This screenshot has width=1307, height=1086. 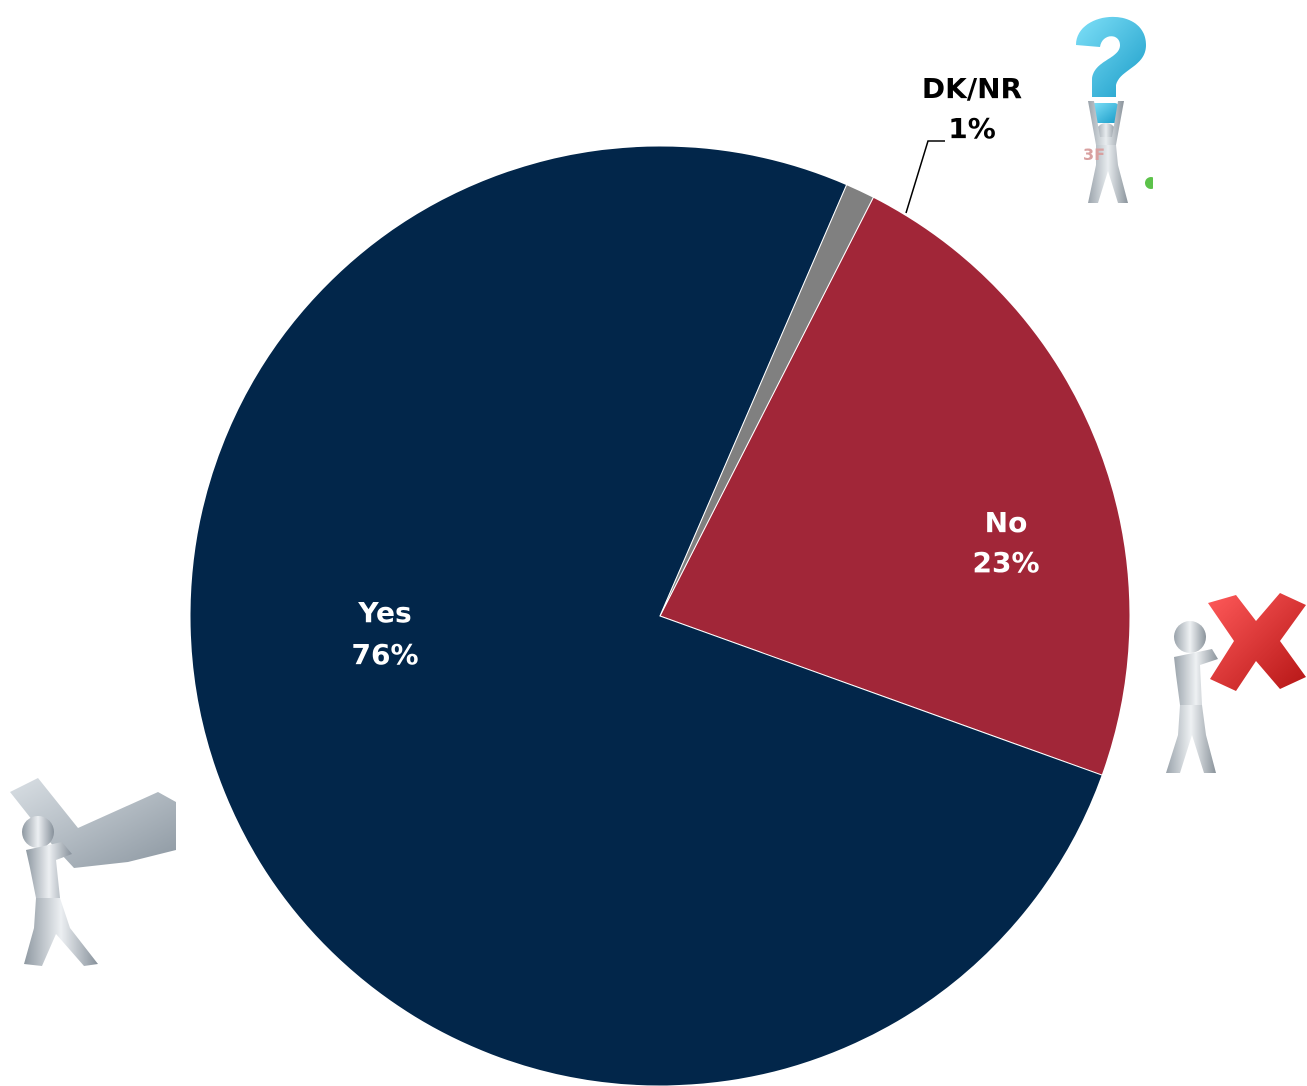 I want to click on slice-label-no: No 23%, so click(x=1005, y=542).